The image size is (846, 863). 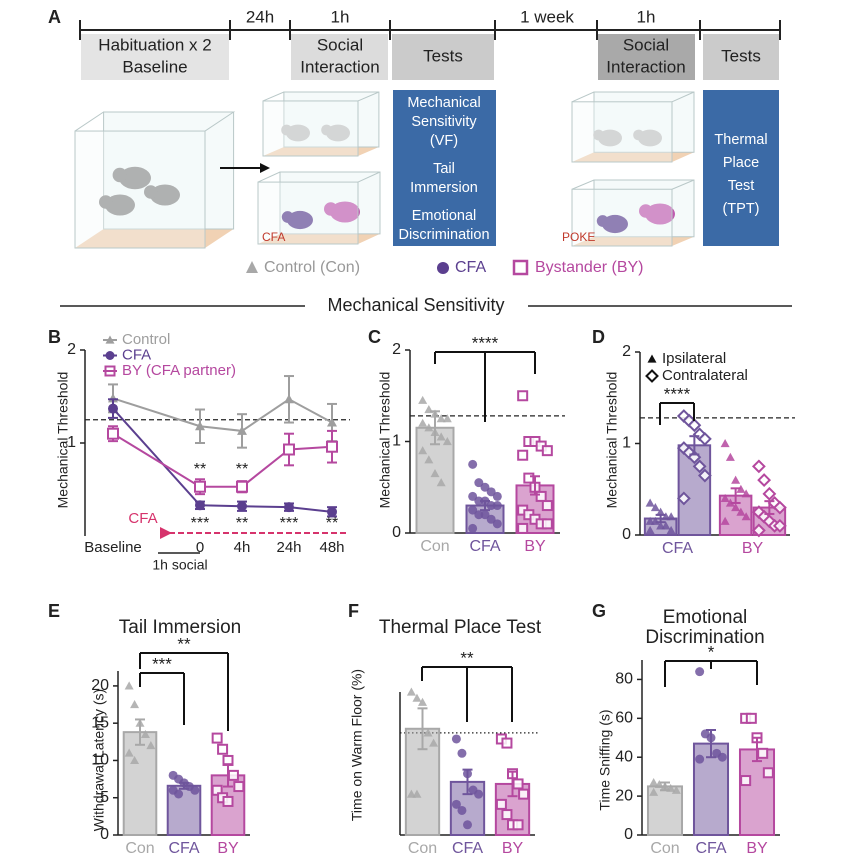 I want to click on test-box, so click(x=741, y=168).